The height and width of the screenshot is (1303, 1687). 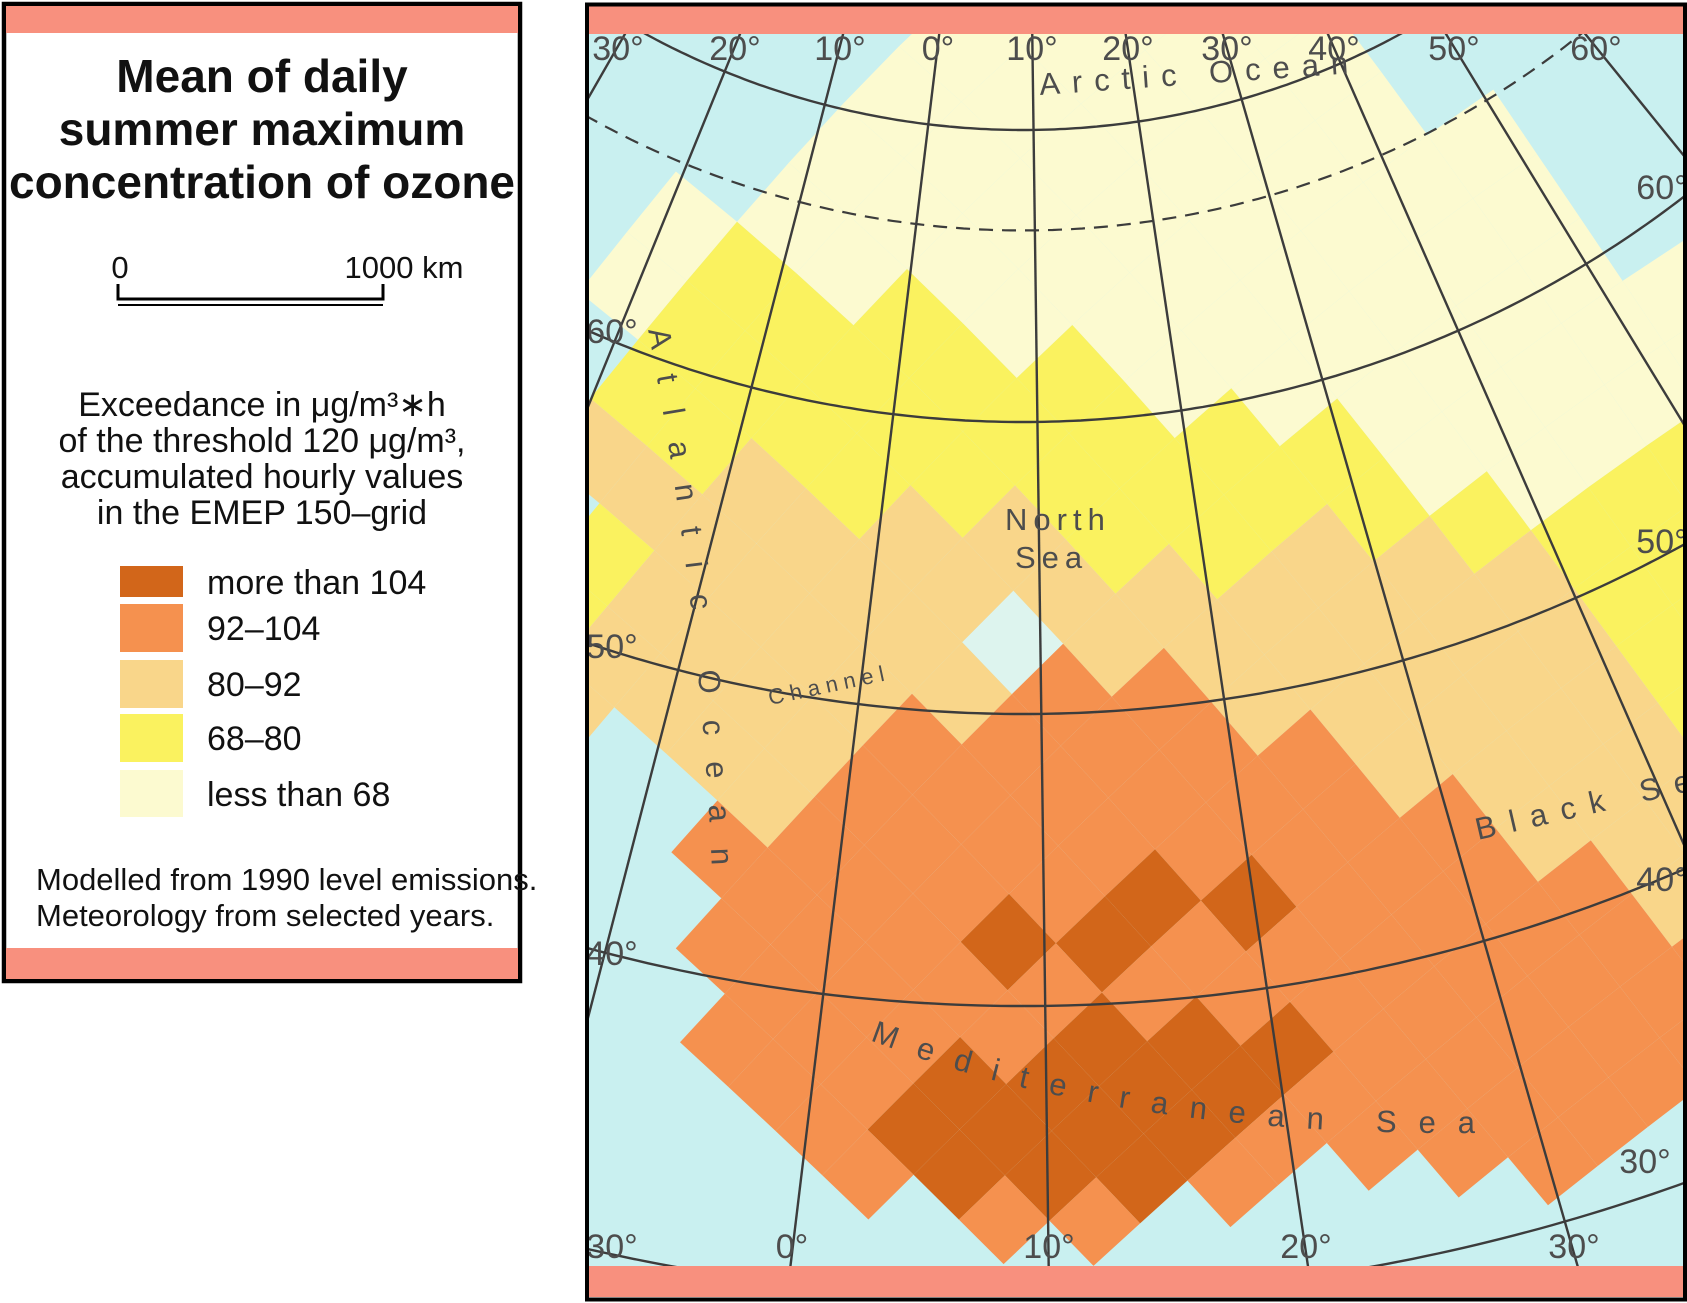 What do you see at coordinates (1058, 519) in the screenshot?
I see `svg-text: North` at bounding box center [1058, 519].